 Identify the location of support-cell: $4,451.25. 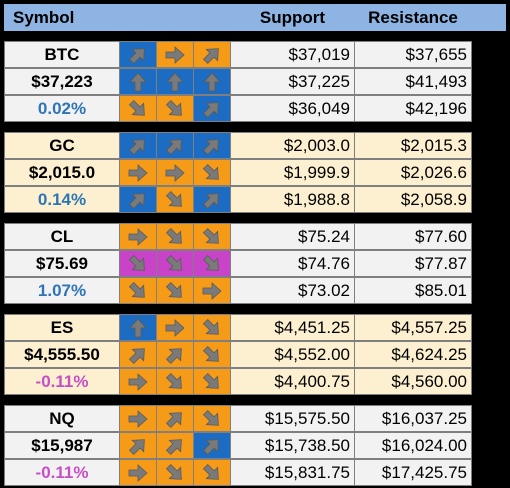
(292, 327).